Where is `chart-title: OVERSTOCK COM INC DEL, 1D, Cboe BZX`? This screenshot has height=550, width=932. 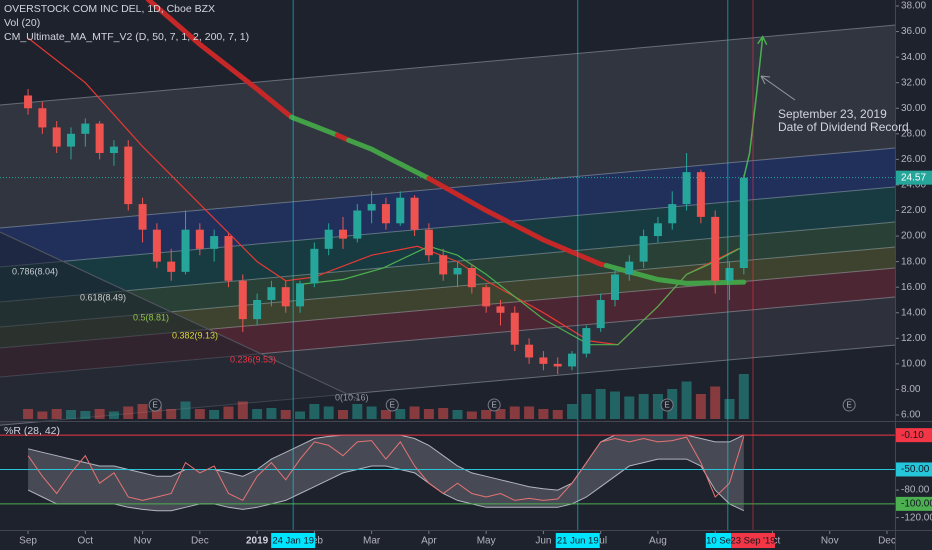
chart-title: OVERSTOCK COM INC DEL, 1D, Cboe BZX is located at coordinates (109, 9).